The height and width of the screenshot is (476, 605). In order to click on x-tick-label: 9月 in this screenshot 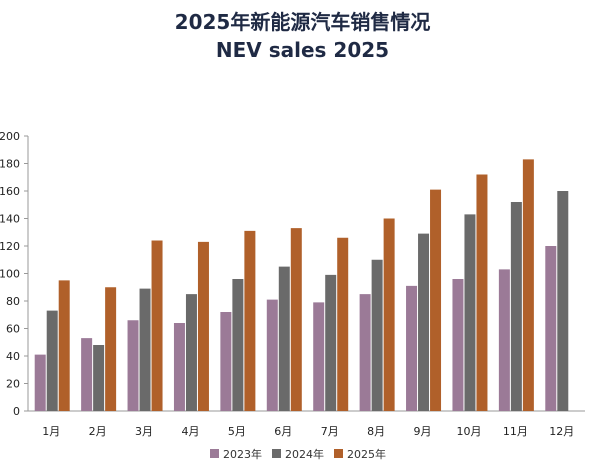, I will do `click(423, 431)`.